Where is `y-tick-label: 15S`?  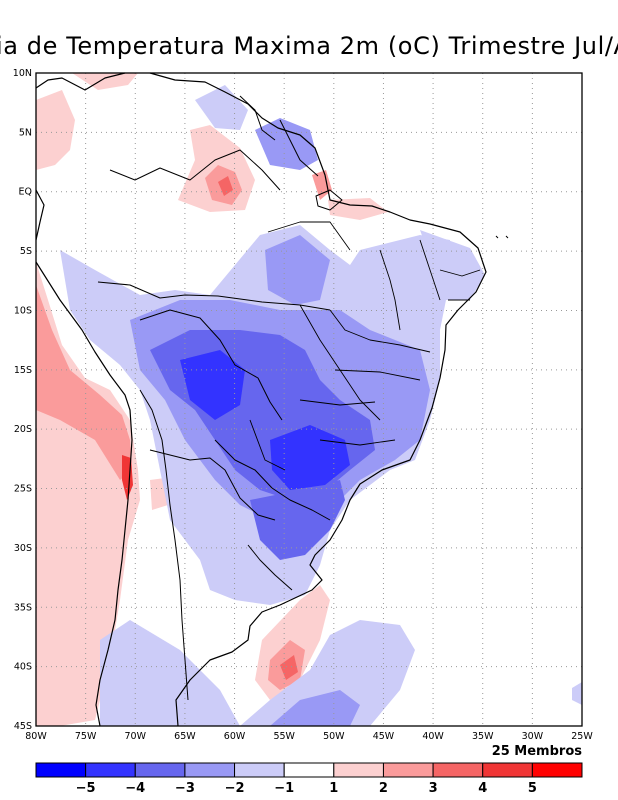
y-tick-label: 15S is located at coordinates (23, 370).